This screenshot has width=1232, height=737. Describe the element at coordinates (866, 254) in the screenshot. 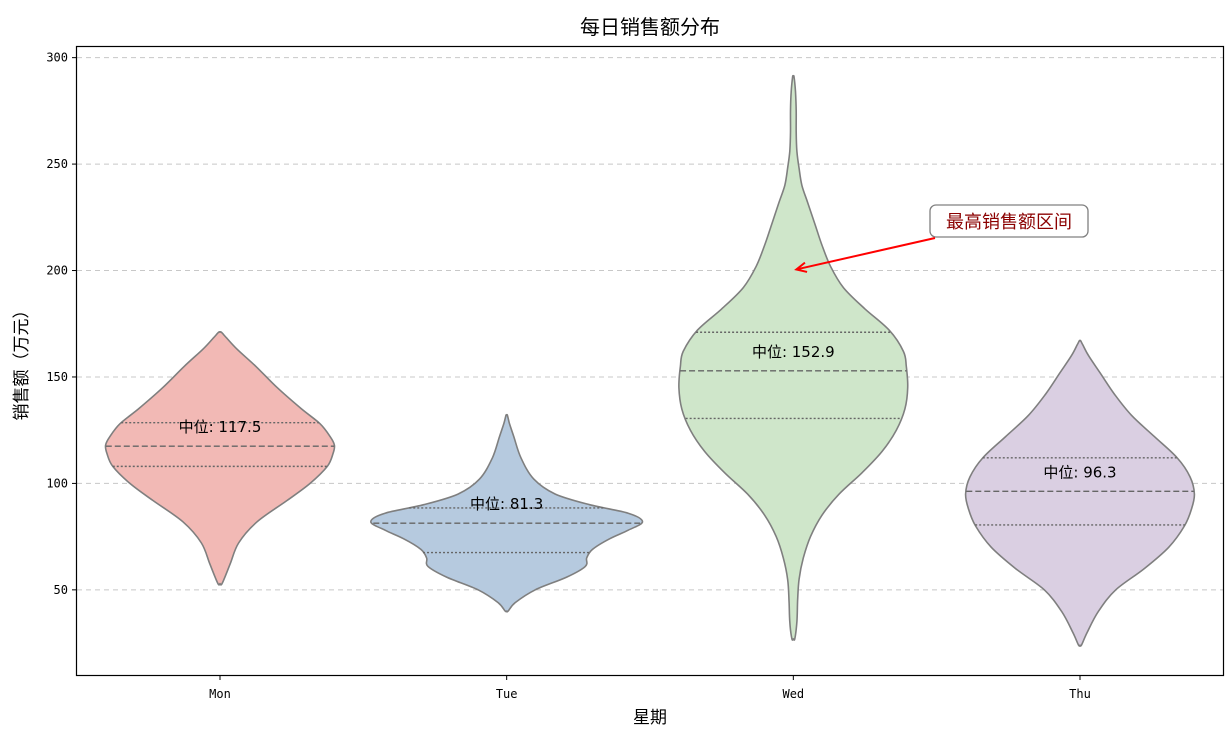

I see `annotation-arrow` at that location.